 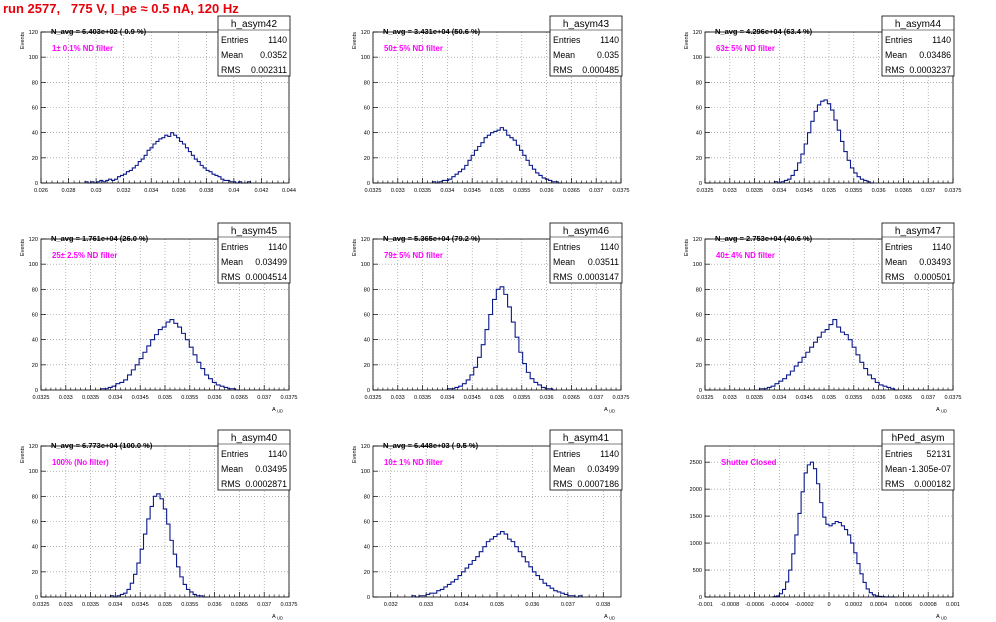 What do you see at coordinates (609, 617) in the screenshot?
I see `x-axis-title: A UD` at bounding box center [609, 617].